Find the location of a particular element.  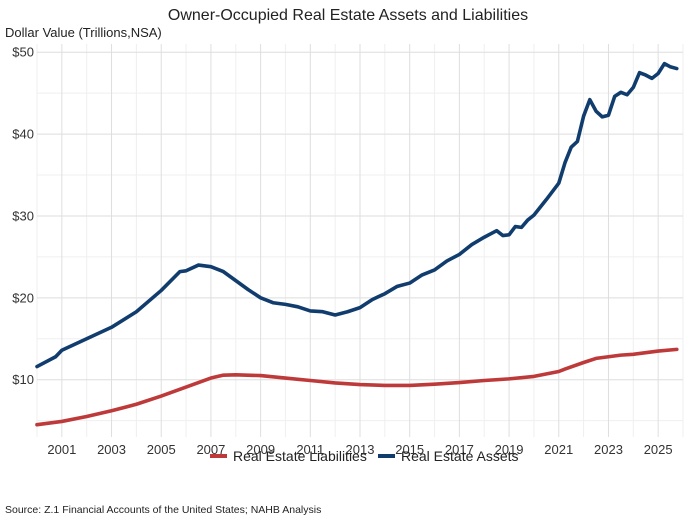

x-tick-label: 2005 is located at coordinates (161, 449).